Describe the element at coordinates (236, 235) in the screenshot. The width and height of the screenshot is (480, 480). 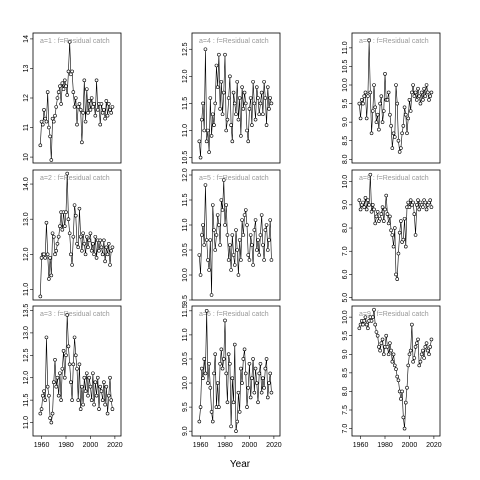
I see `panel-frame` at that location.